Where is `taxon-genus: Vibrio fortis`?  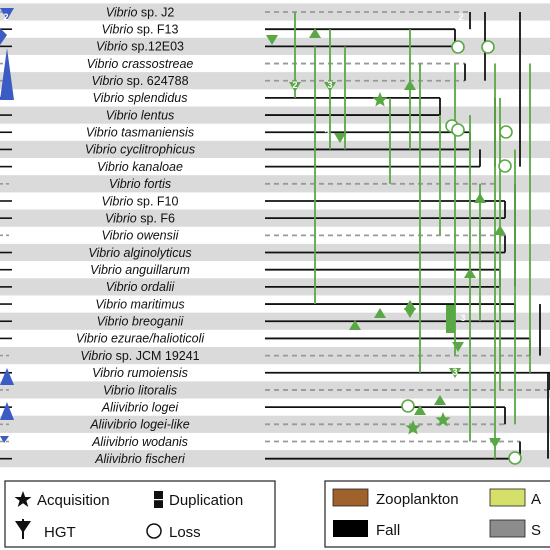
taxon-genus: Vibrio fortis is located at coordinates (140, 184).